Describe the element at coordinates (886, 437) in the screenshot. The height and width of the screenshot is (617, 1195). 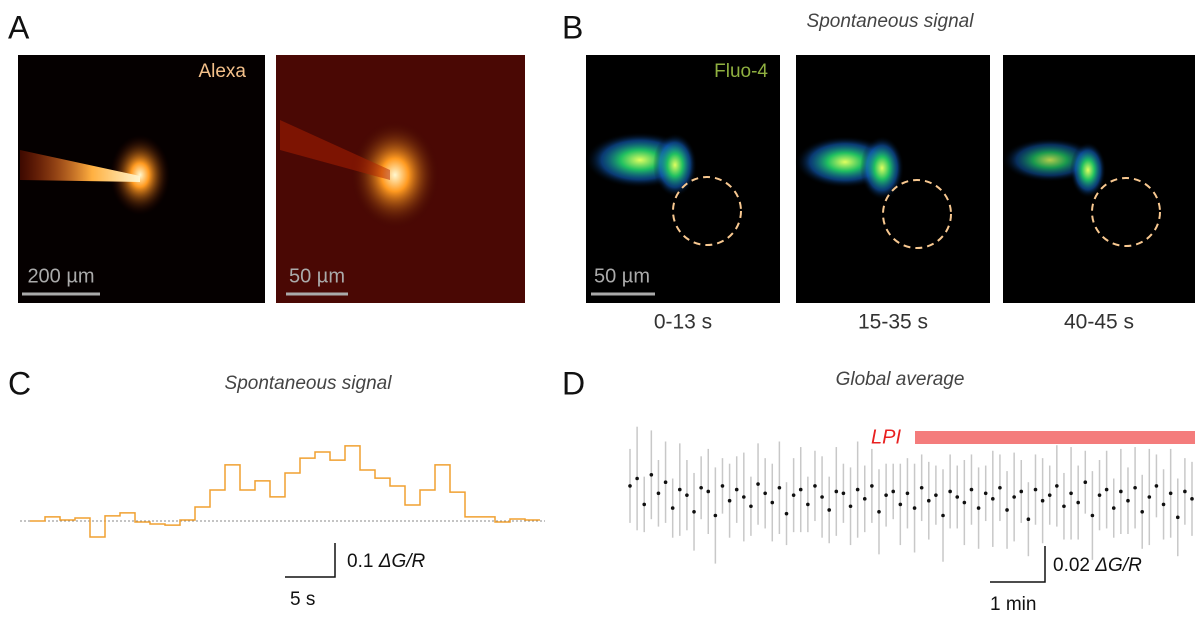
I see `drug-label: LPI` at that location.